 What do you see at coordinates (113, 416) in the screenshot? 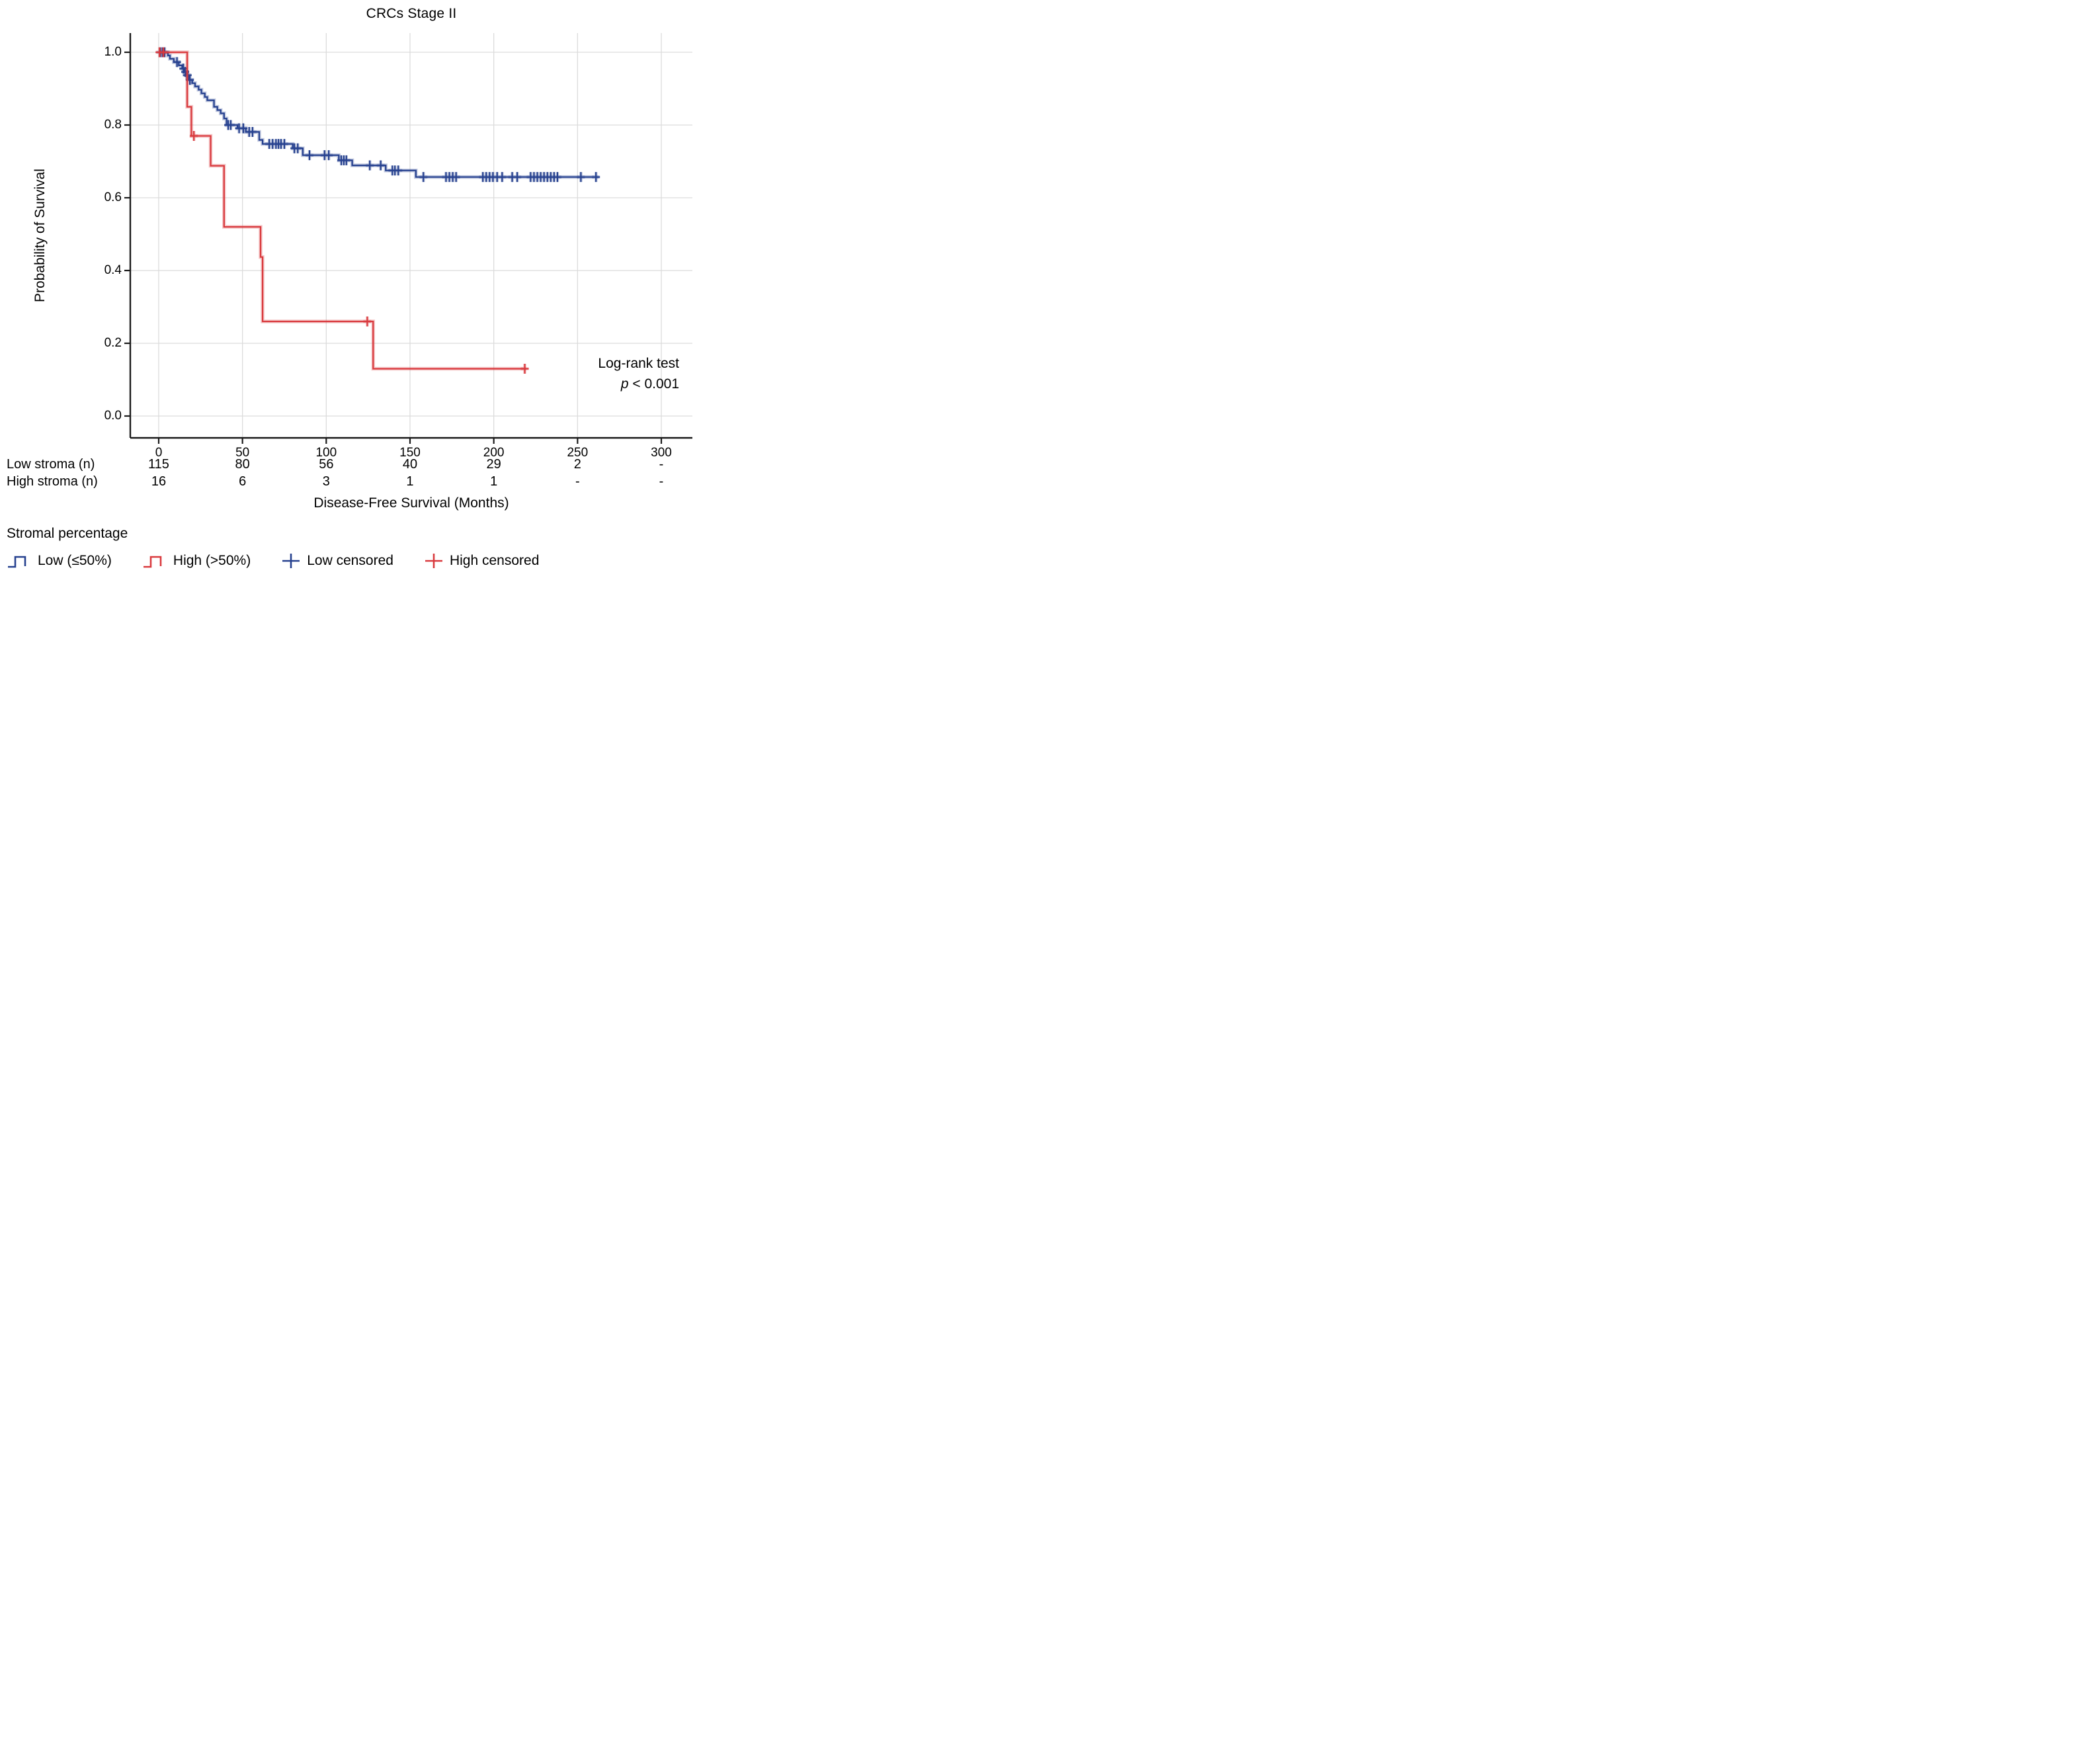
I see `y-tick-label: 0.0` at bounding box center [113, 416].